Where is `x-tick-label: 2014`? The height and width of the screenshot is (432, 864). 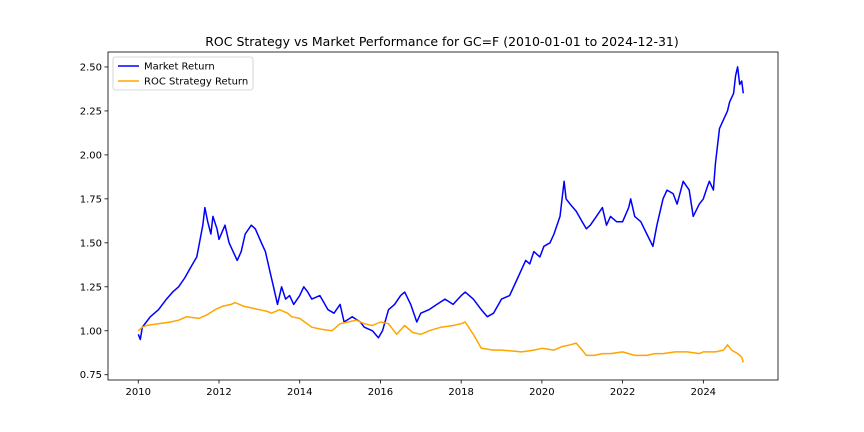 x-tick-label: 2014 is located at coordinates (299, 392).